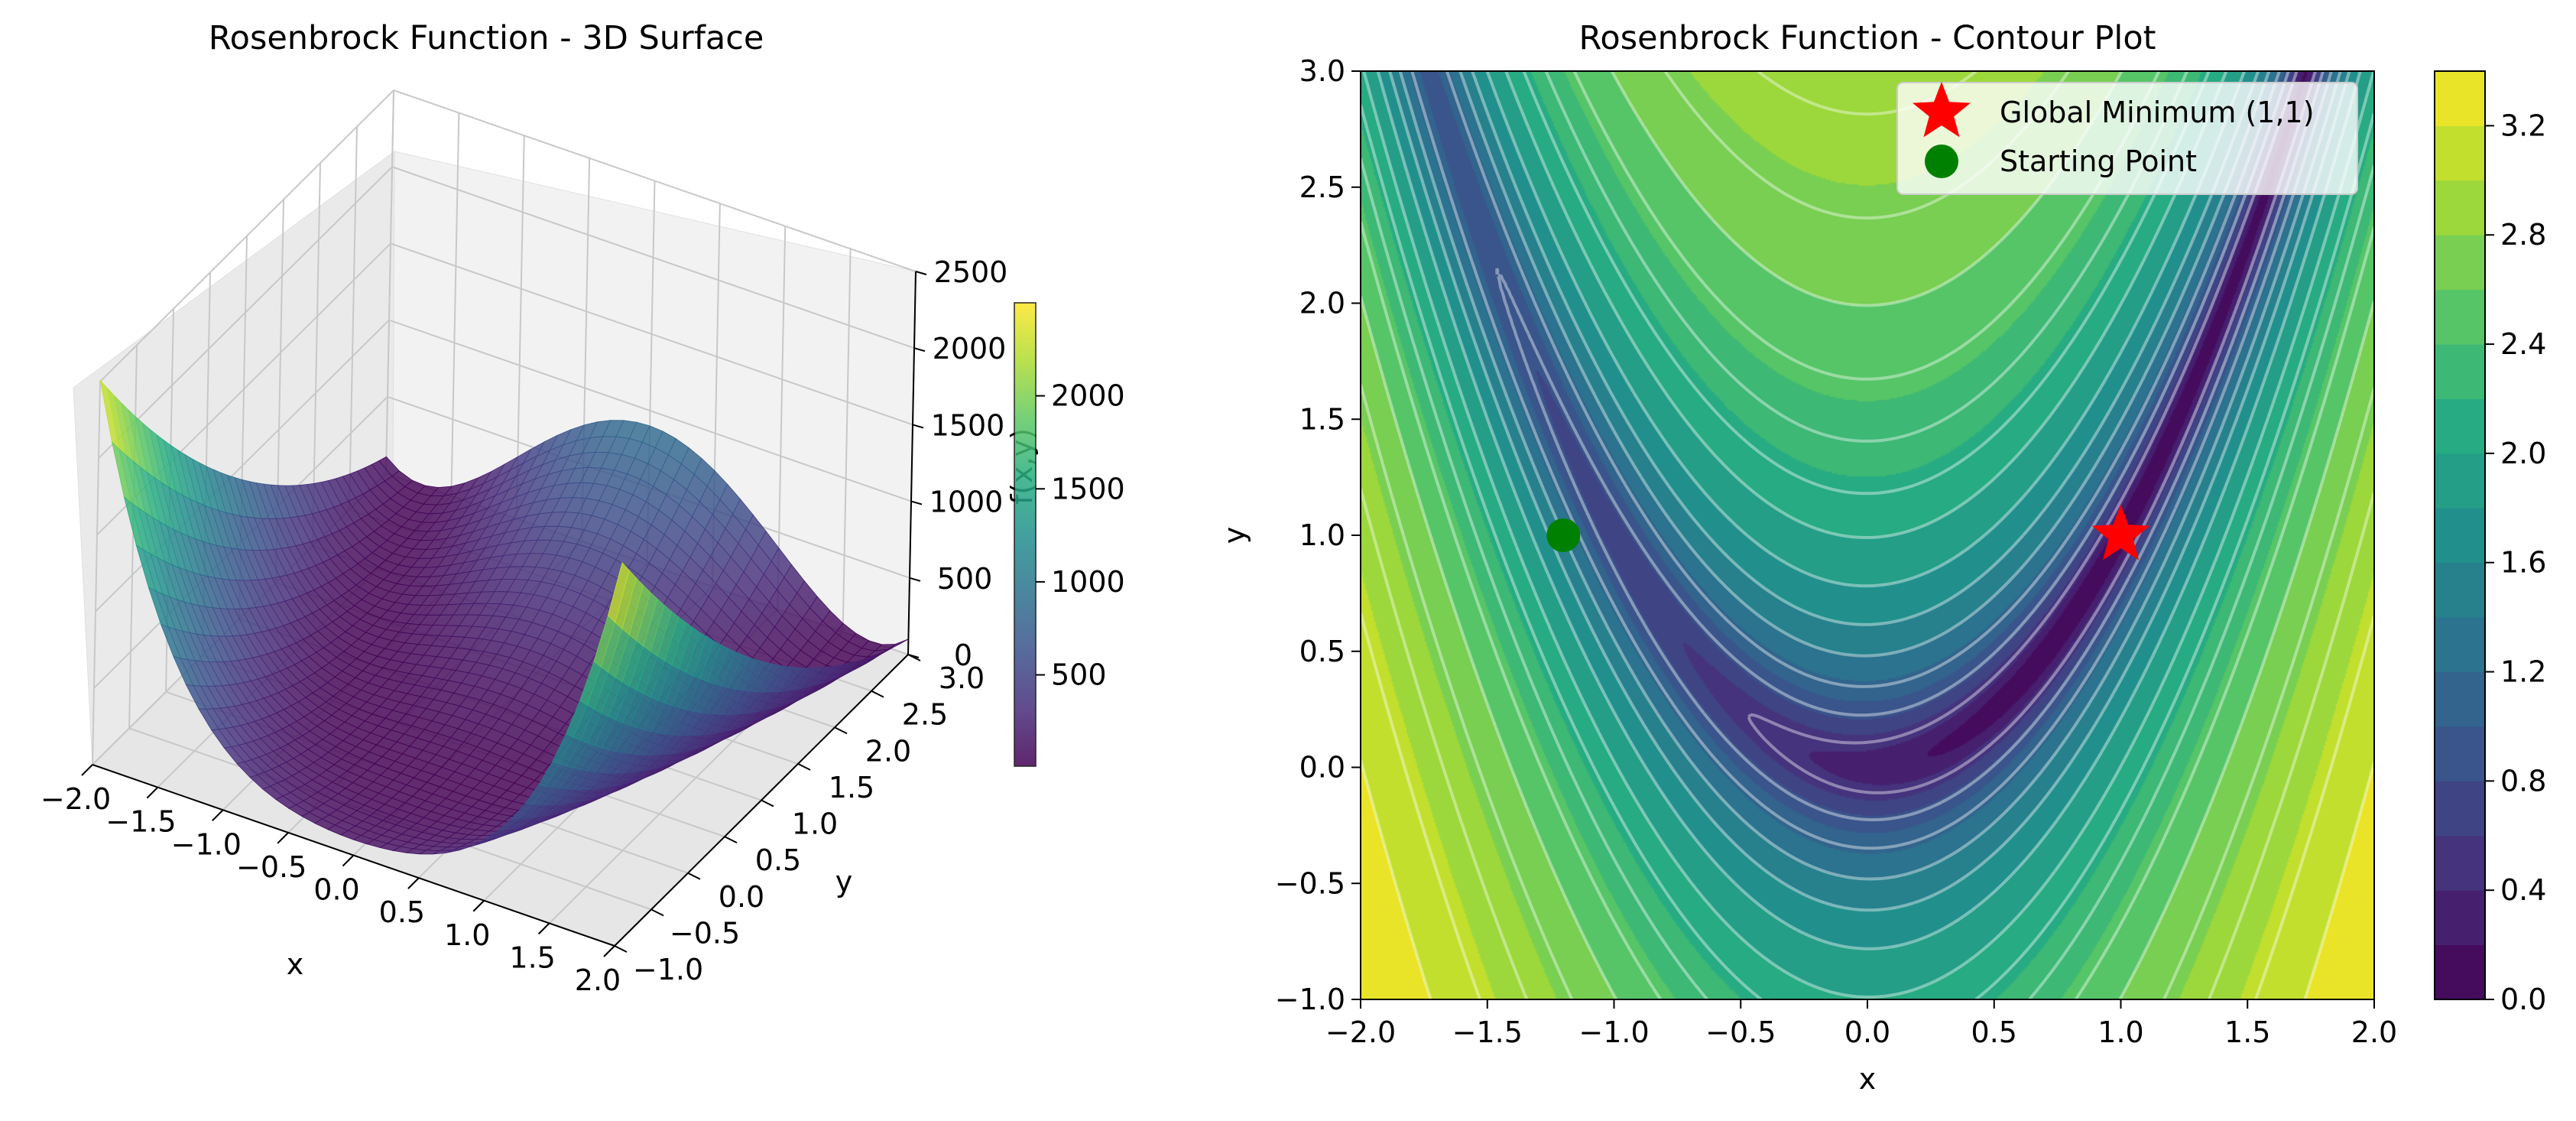 Image resolution: width=2576 pixels, height=1121 pixels. I want to click on surface-x-tick-label: 0.0, so click(336, 890).